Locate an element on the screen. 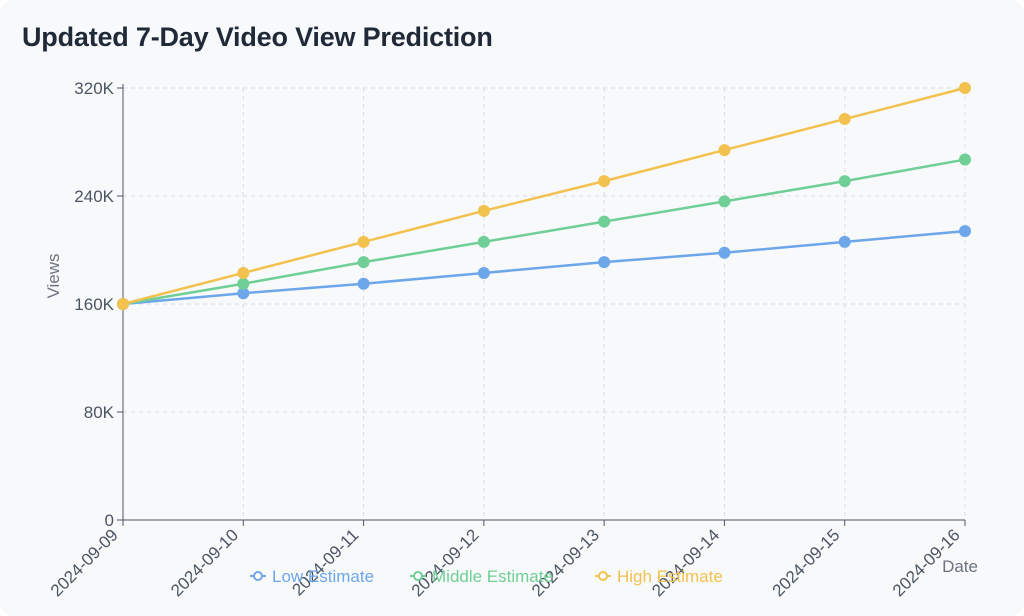  legend-label: Low Estimate is located at coordinates (323, 576).